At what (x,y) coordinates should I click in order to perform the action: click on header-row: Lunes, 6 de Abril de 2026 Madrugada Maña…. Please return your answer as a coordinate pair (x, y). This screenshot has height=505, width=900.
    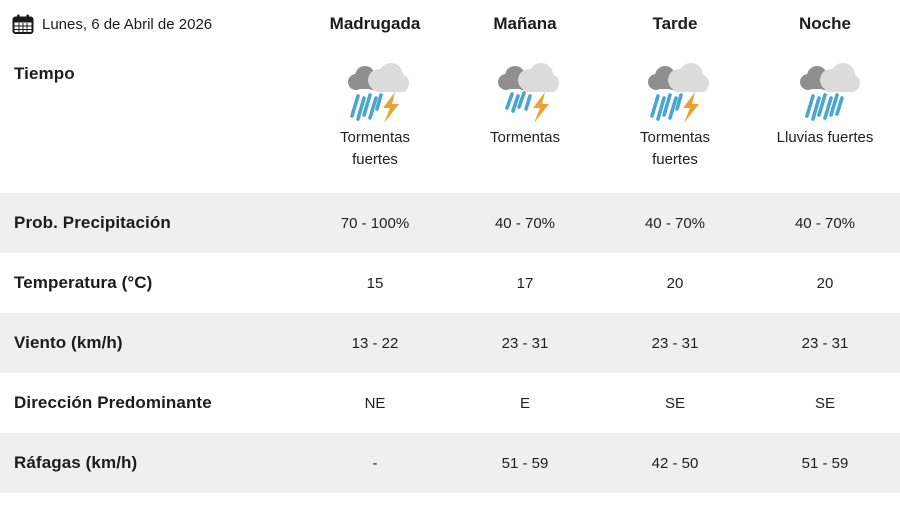
    Looking at the image, I should click on (450, 24).